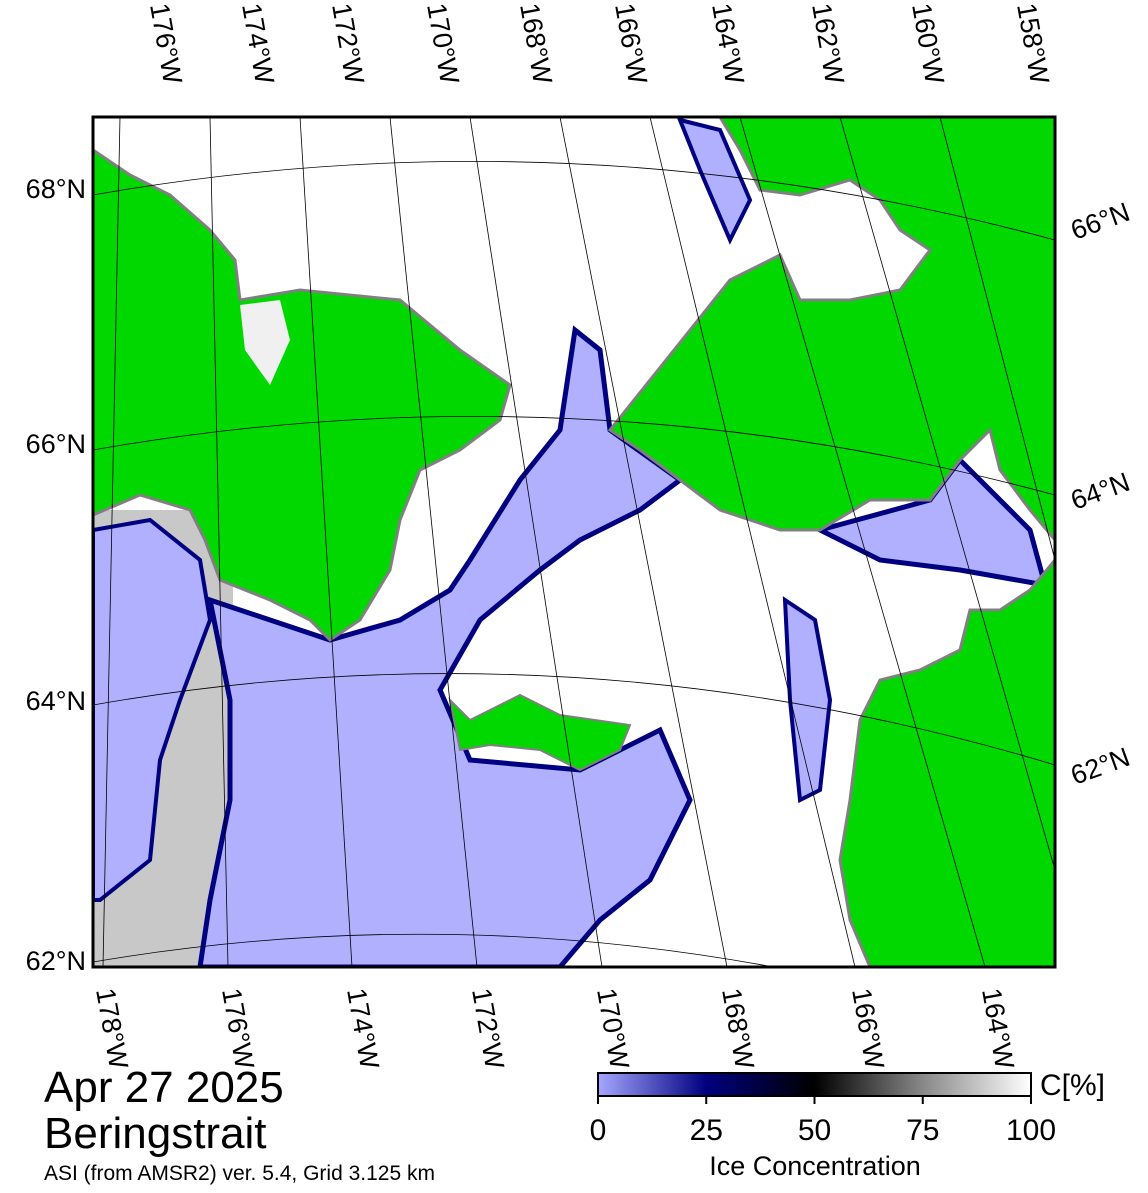 This screenshot has height=1193, width=1148. I want to click on date: Apr 27 2025, so click(164, 1087).